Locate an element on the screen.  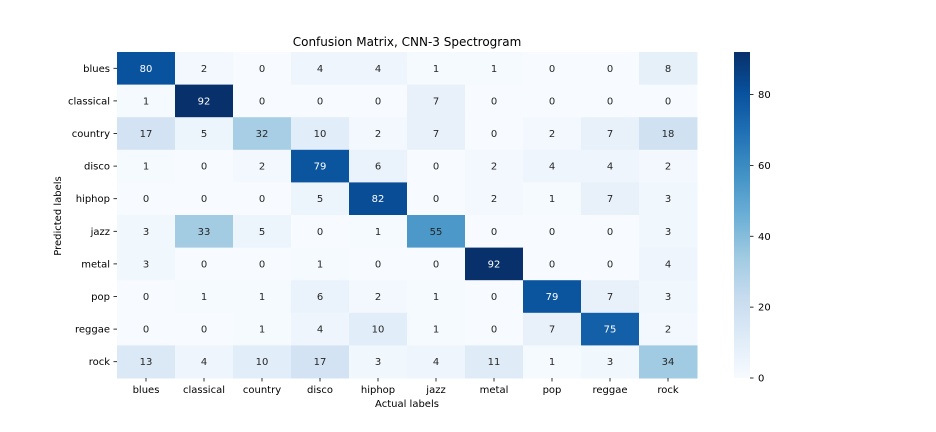
cell-value-label: 8 is located at coordinates (668, 69).